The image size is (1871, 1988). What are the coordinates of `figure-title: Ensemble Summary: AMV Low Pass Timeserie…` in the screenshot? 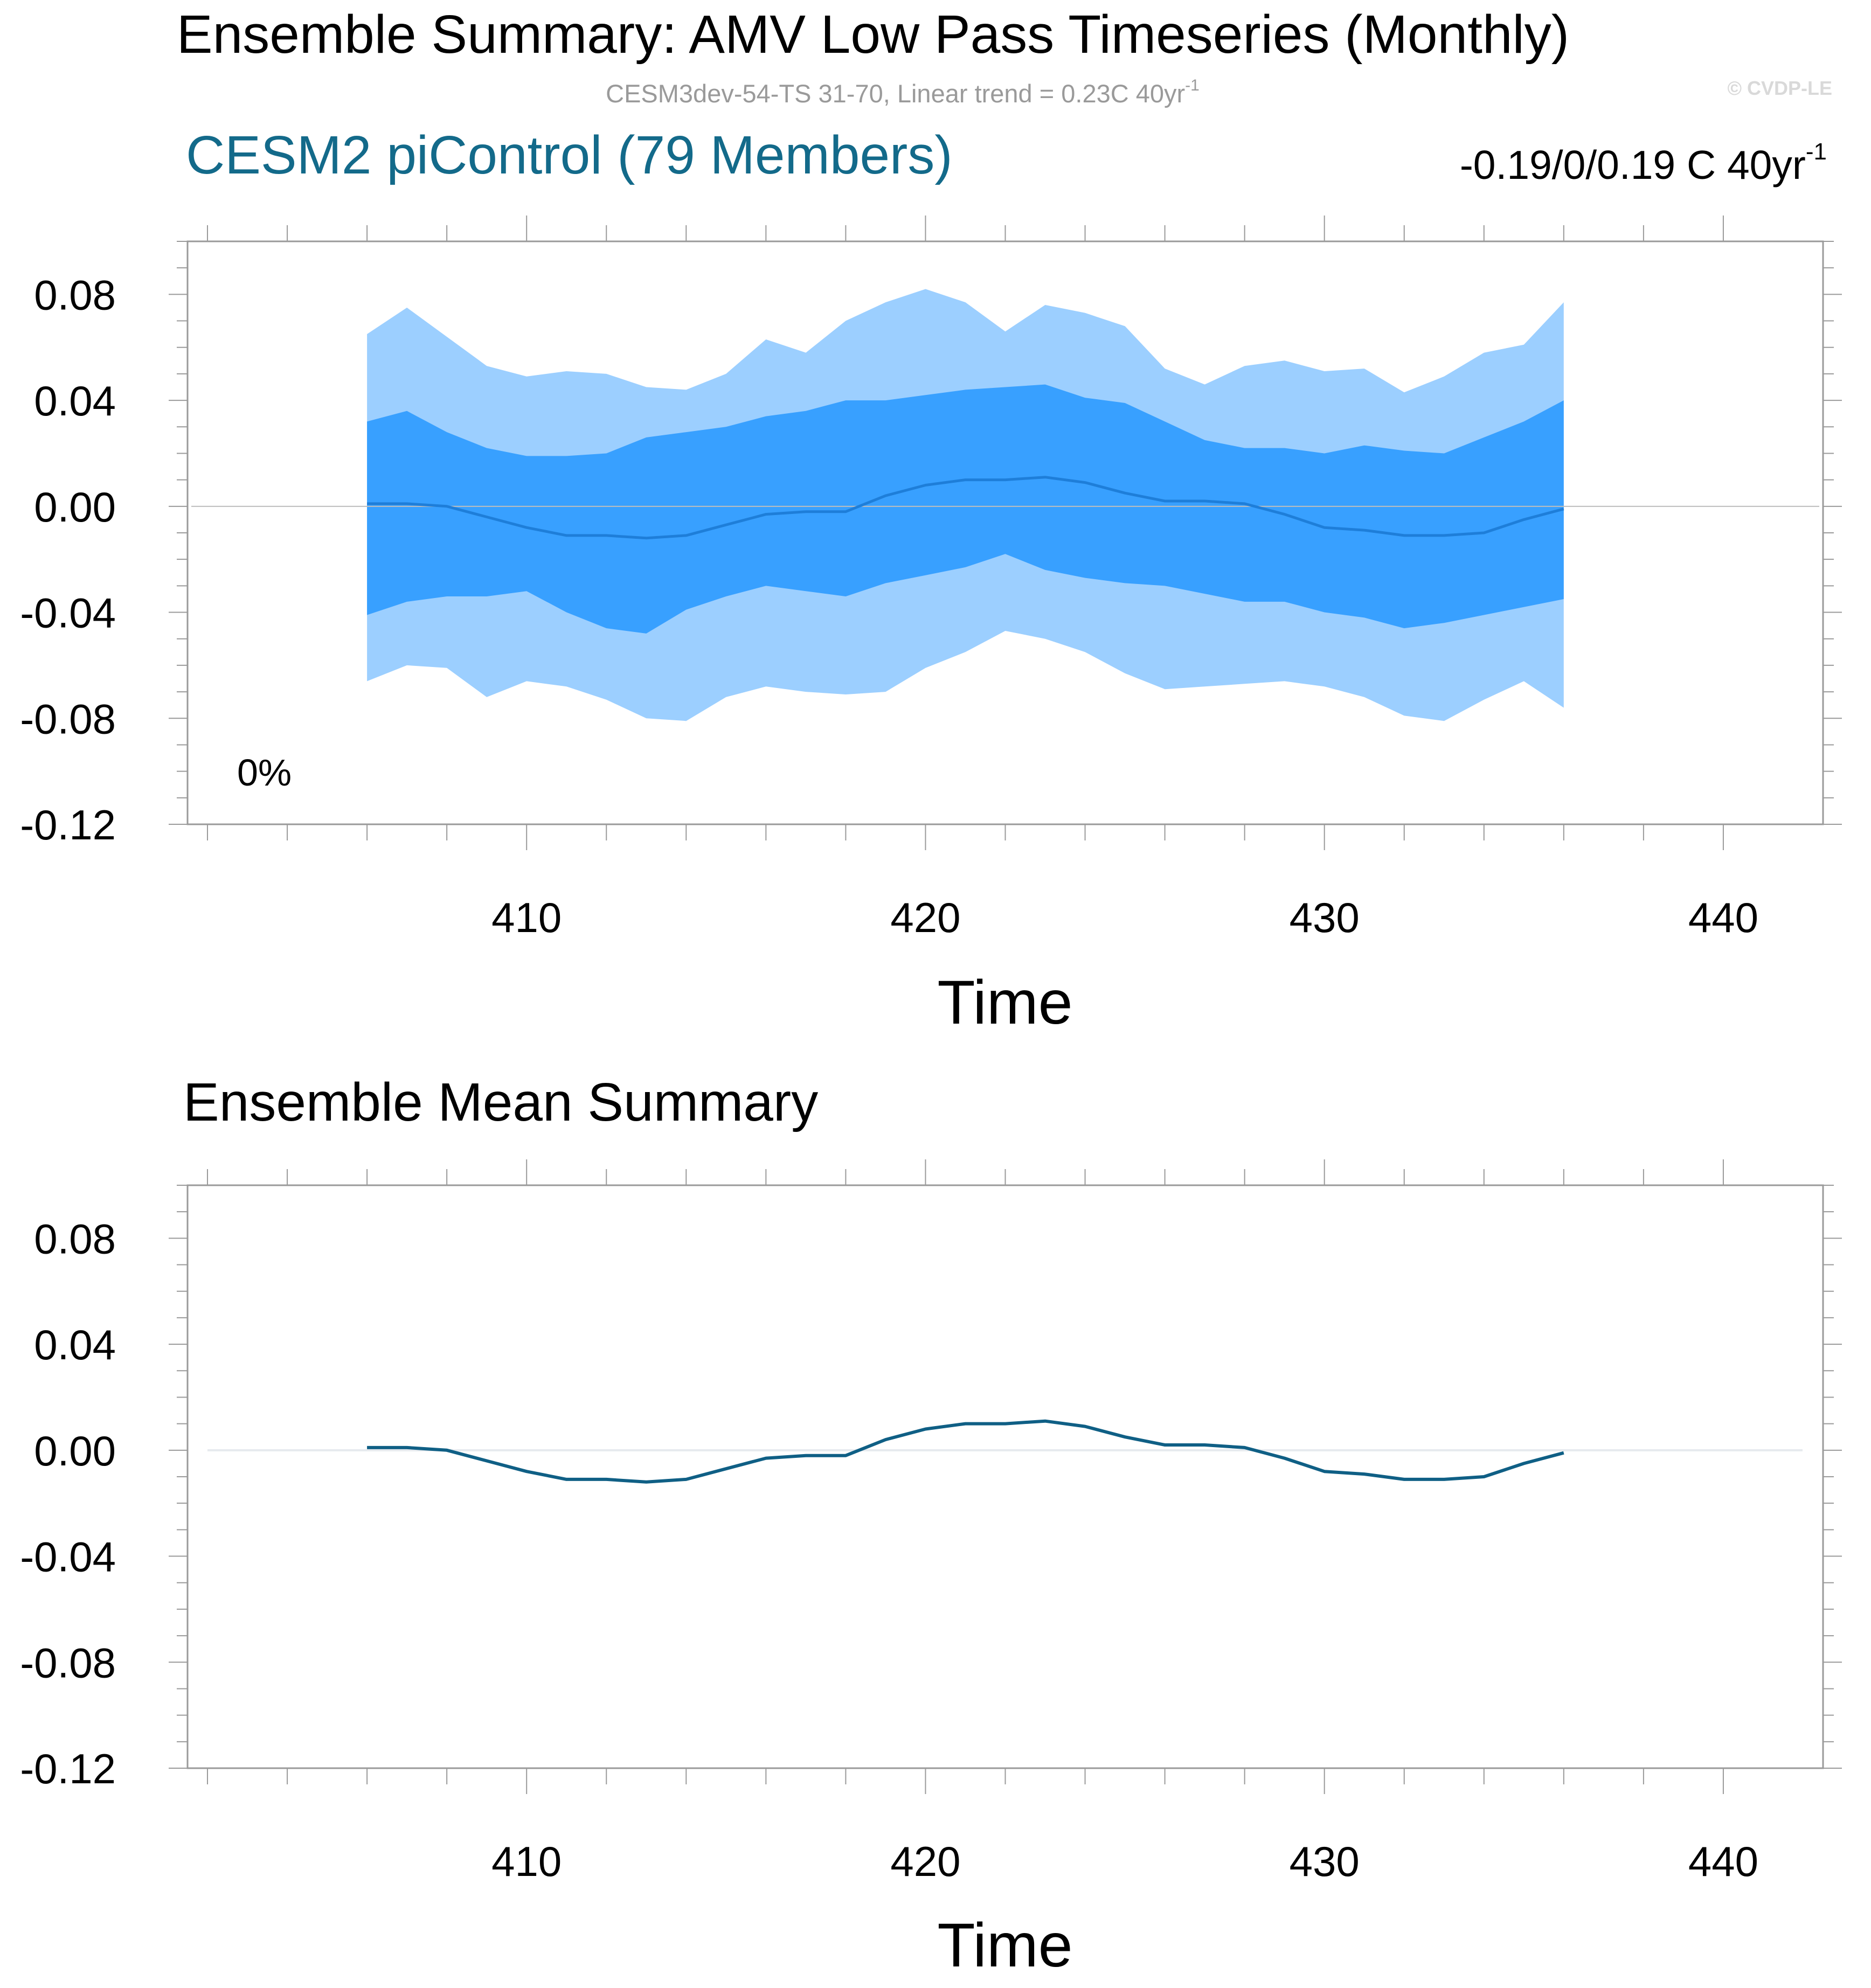 It's located at (873, 34).